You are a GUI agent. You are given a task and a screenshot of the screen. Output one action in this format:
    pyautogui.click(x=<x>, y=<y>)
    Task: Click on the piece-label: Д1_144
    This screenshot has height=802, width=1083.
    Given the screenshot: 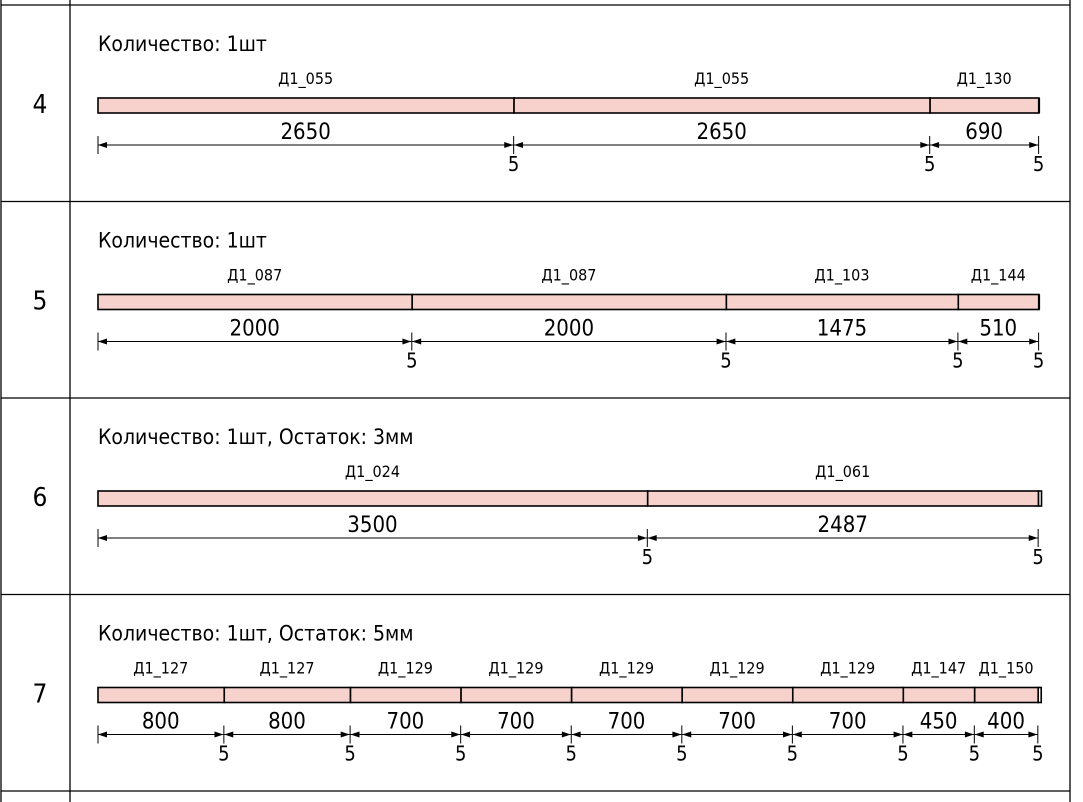 What is the action you would take?
    pyautogui.click(x=998, y=276)
    